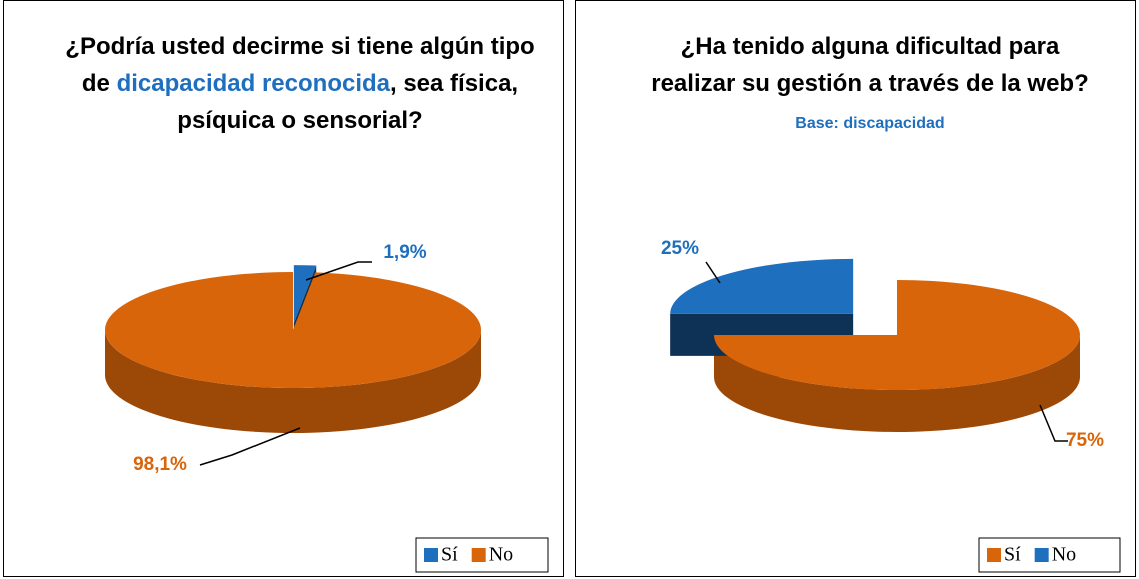 This screenshot has height=579, width=1139. I want to click on data-label: 25%, so click(680, 248).